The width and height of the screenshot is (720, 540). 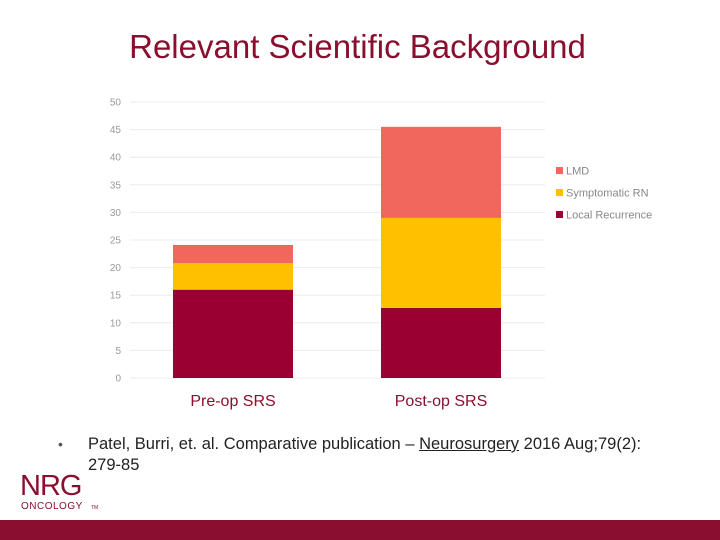 I want to click on x-category-label: Post-op SRS, so click(x=441, y=401).